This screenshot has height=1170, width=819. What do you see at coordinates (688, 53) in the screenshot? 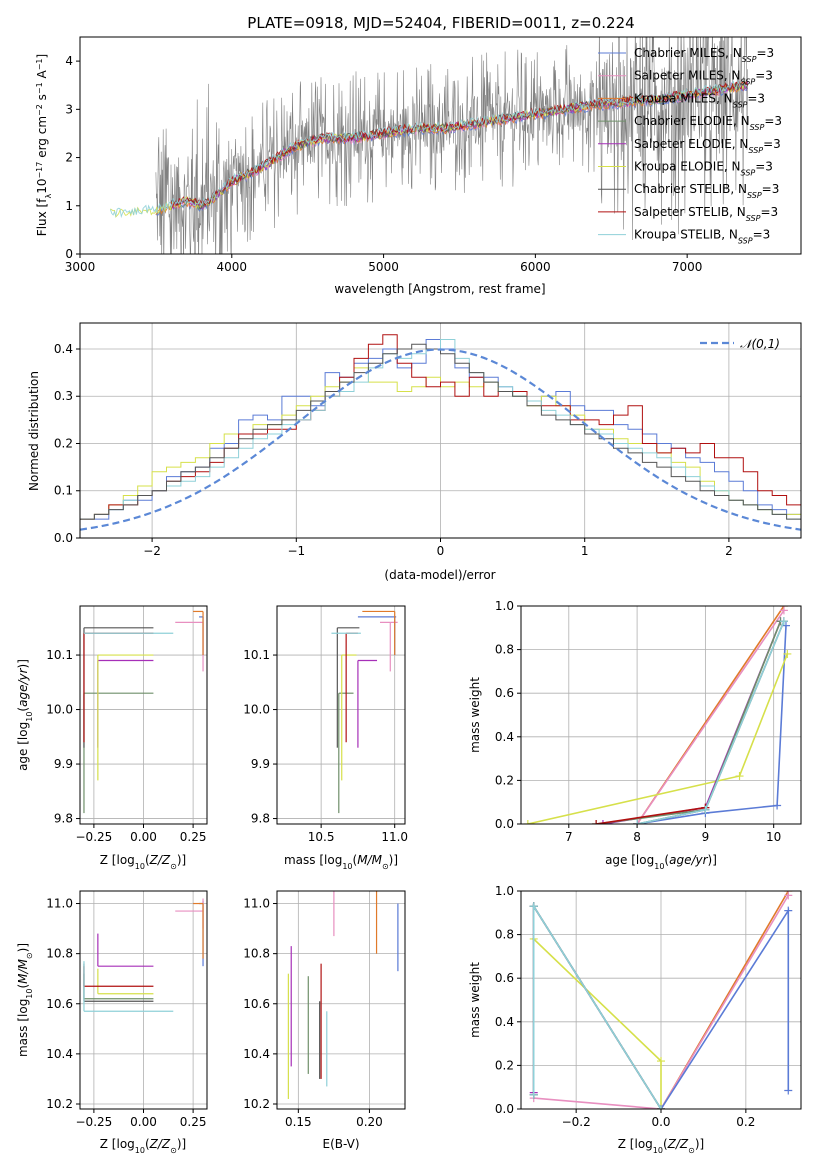
I see `legend-text: Chabrier MILES, N` at bounding box center [688, 53].